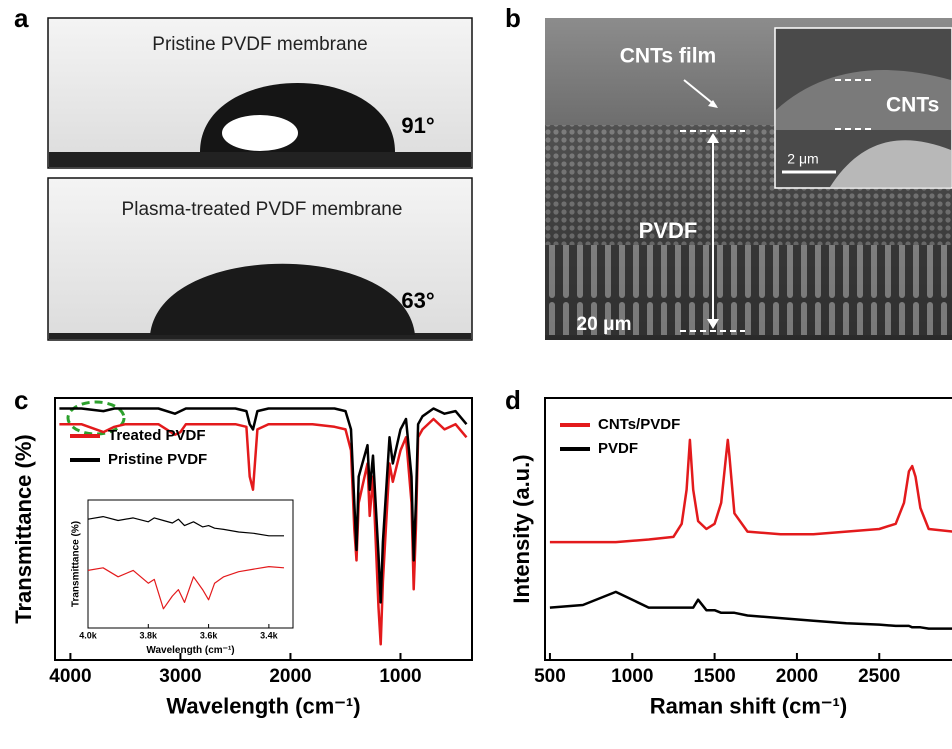  Describe the element at coordinates (714, 676) in the screenshot. I see `x-tick-label: 1500` at that location.